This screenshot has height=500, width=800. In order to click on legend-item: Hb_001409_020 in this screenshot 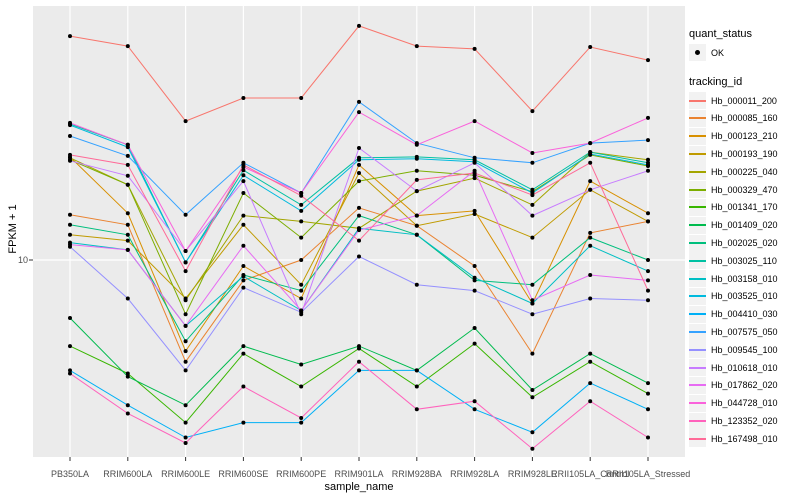, I will do `click(733, 225)`.